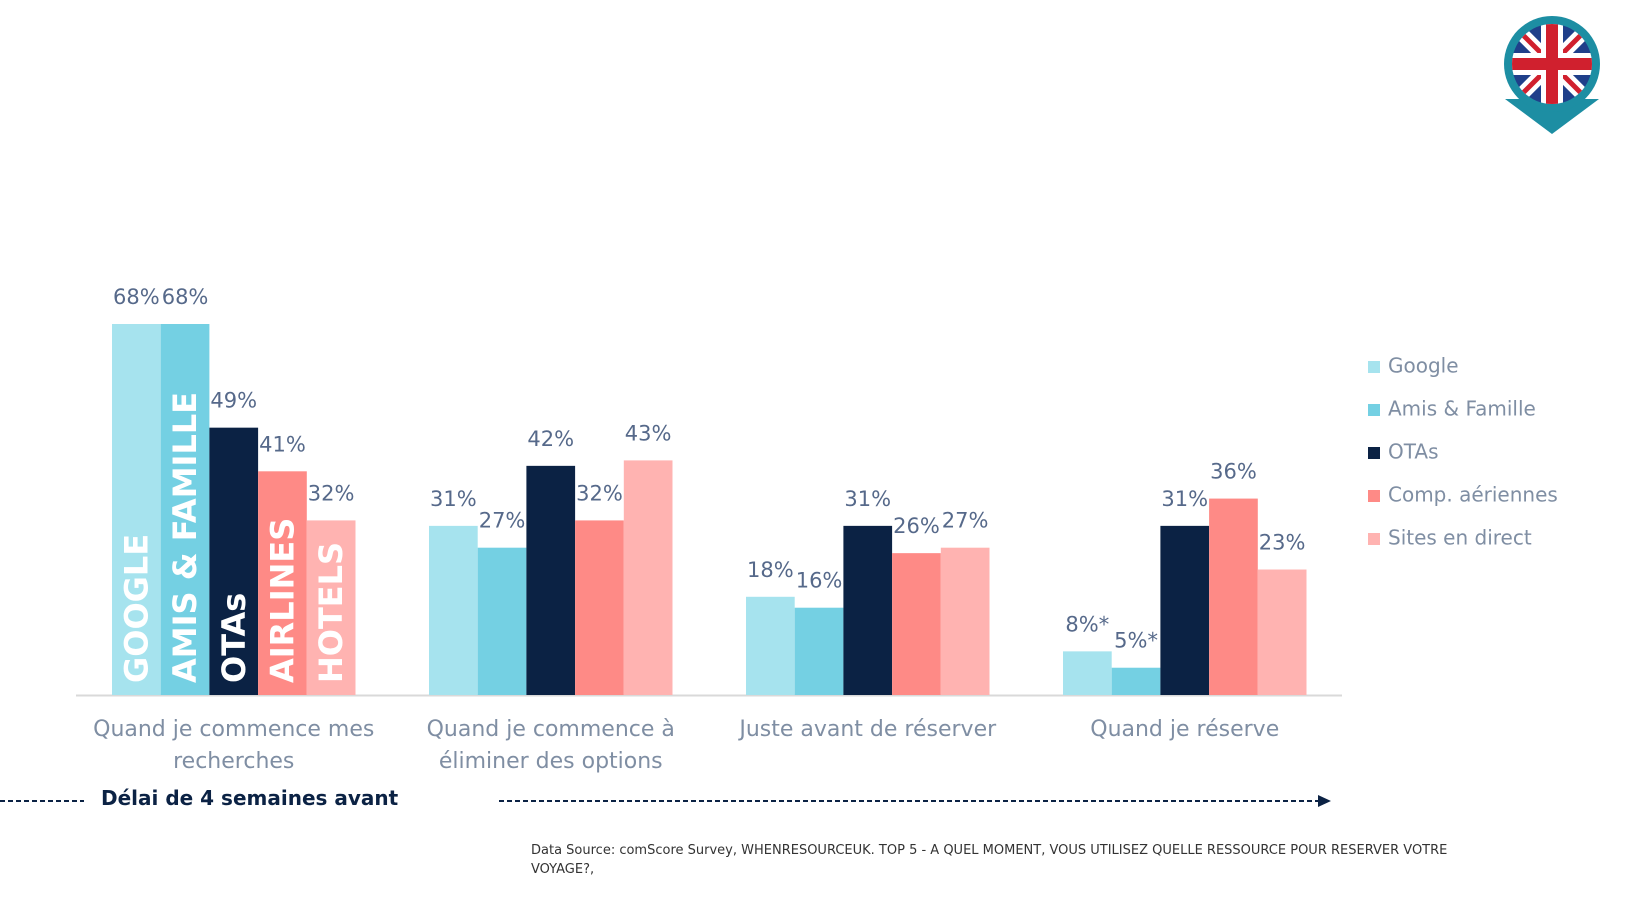 The width and height of the screenshot is (1627, 907). Describe the element at coordinates (1413, 452) in the screenshot. I see `legend-label: OTAs` at that location.